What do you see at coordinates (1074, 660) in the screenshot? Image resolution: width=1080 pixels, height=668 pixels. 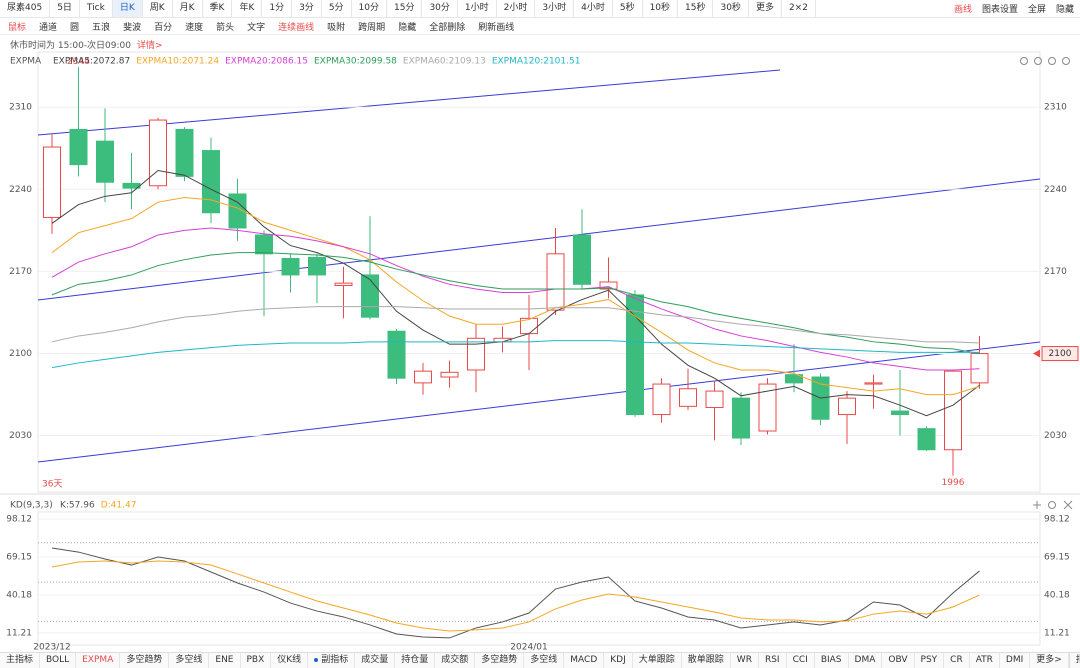 I see `indicator-manage: 指标管理` at bounding box center [1074, 660].